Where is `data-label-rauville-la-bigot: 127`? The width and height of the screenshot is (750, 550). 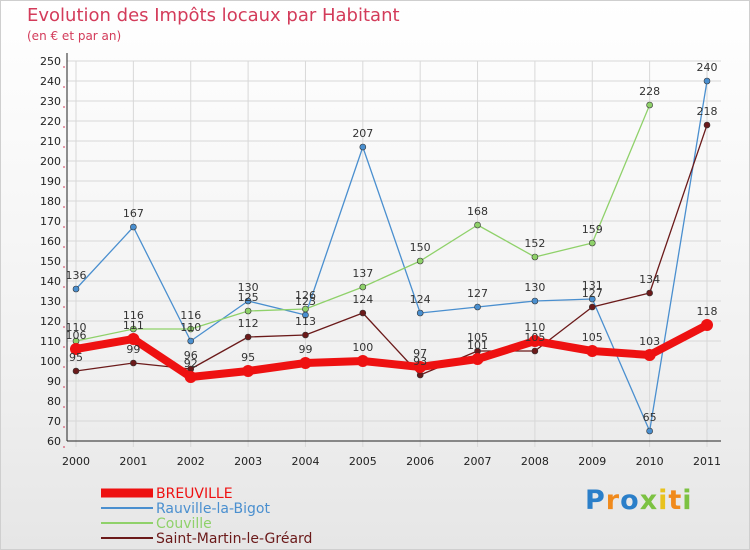
data-label-rauville-la-bigot: 127 is located at coordinates (477, 293).